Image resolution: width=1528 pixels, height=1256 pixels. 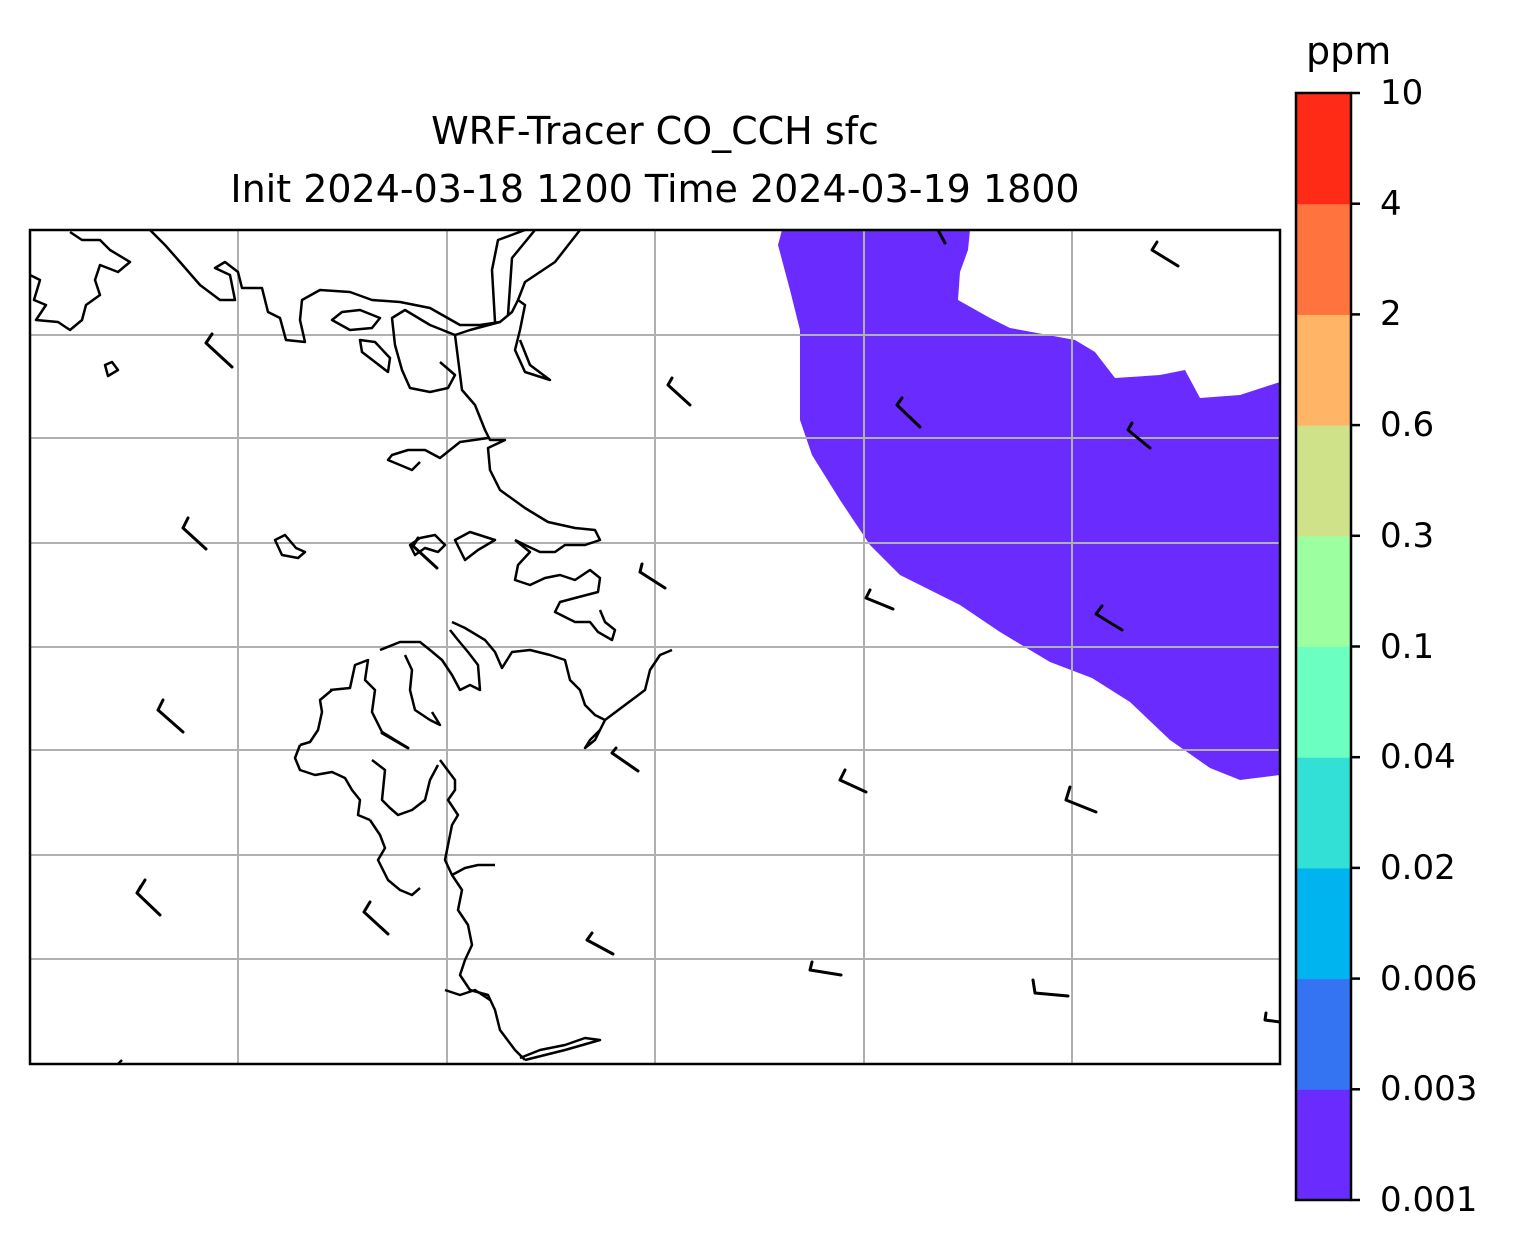 What do you see at coordinates (1349, 51) in the screenshot?
I see `colorbar-unit-label: ppm` at bounding box center [1349, 51].